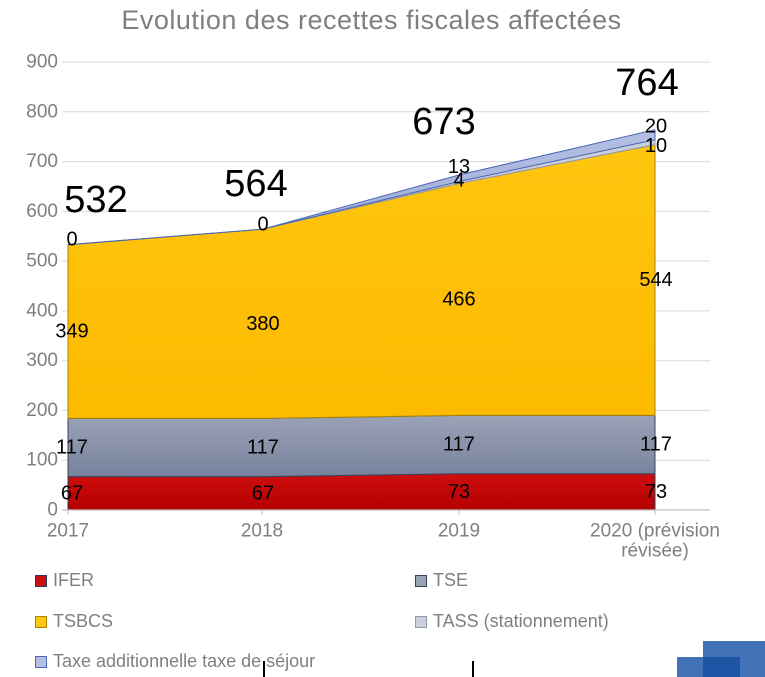 The image size is (765, 677). What do you see at coordinates (41, 580) in the screenshot?
I see `legend-swatch-ifer` at bounding box center [41, 580].